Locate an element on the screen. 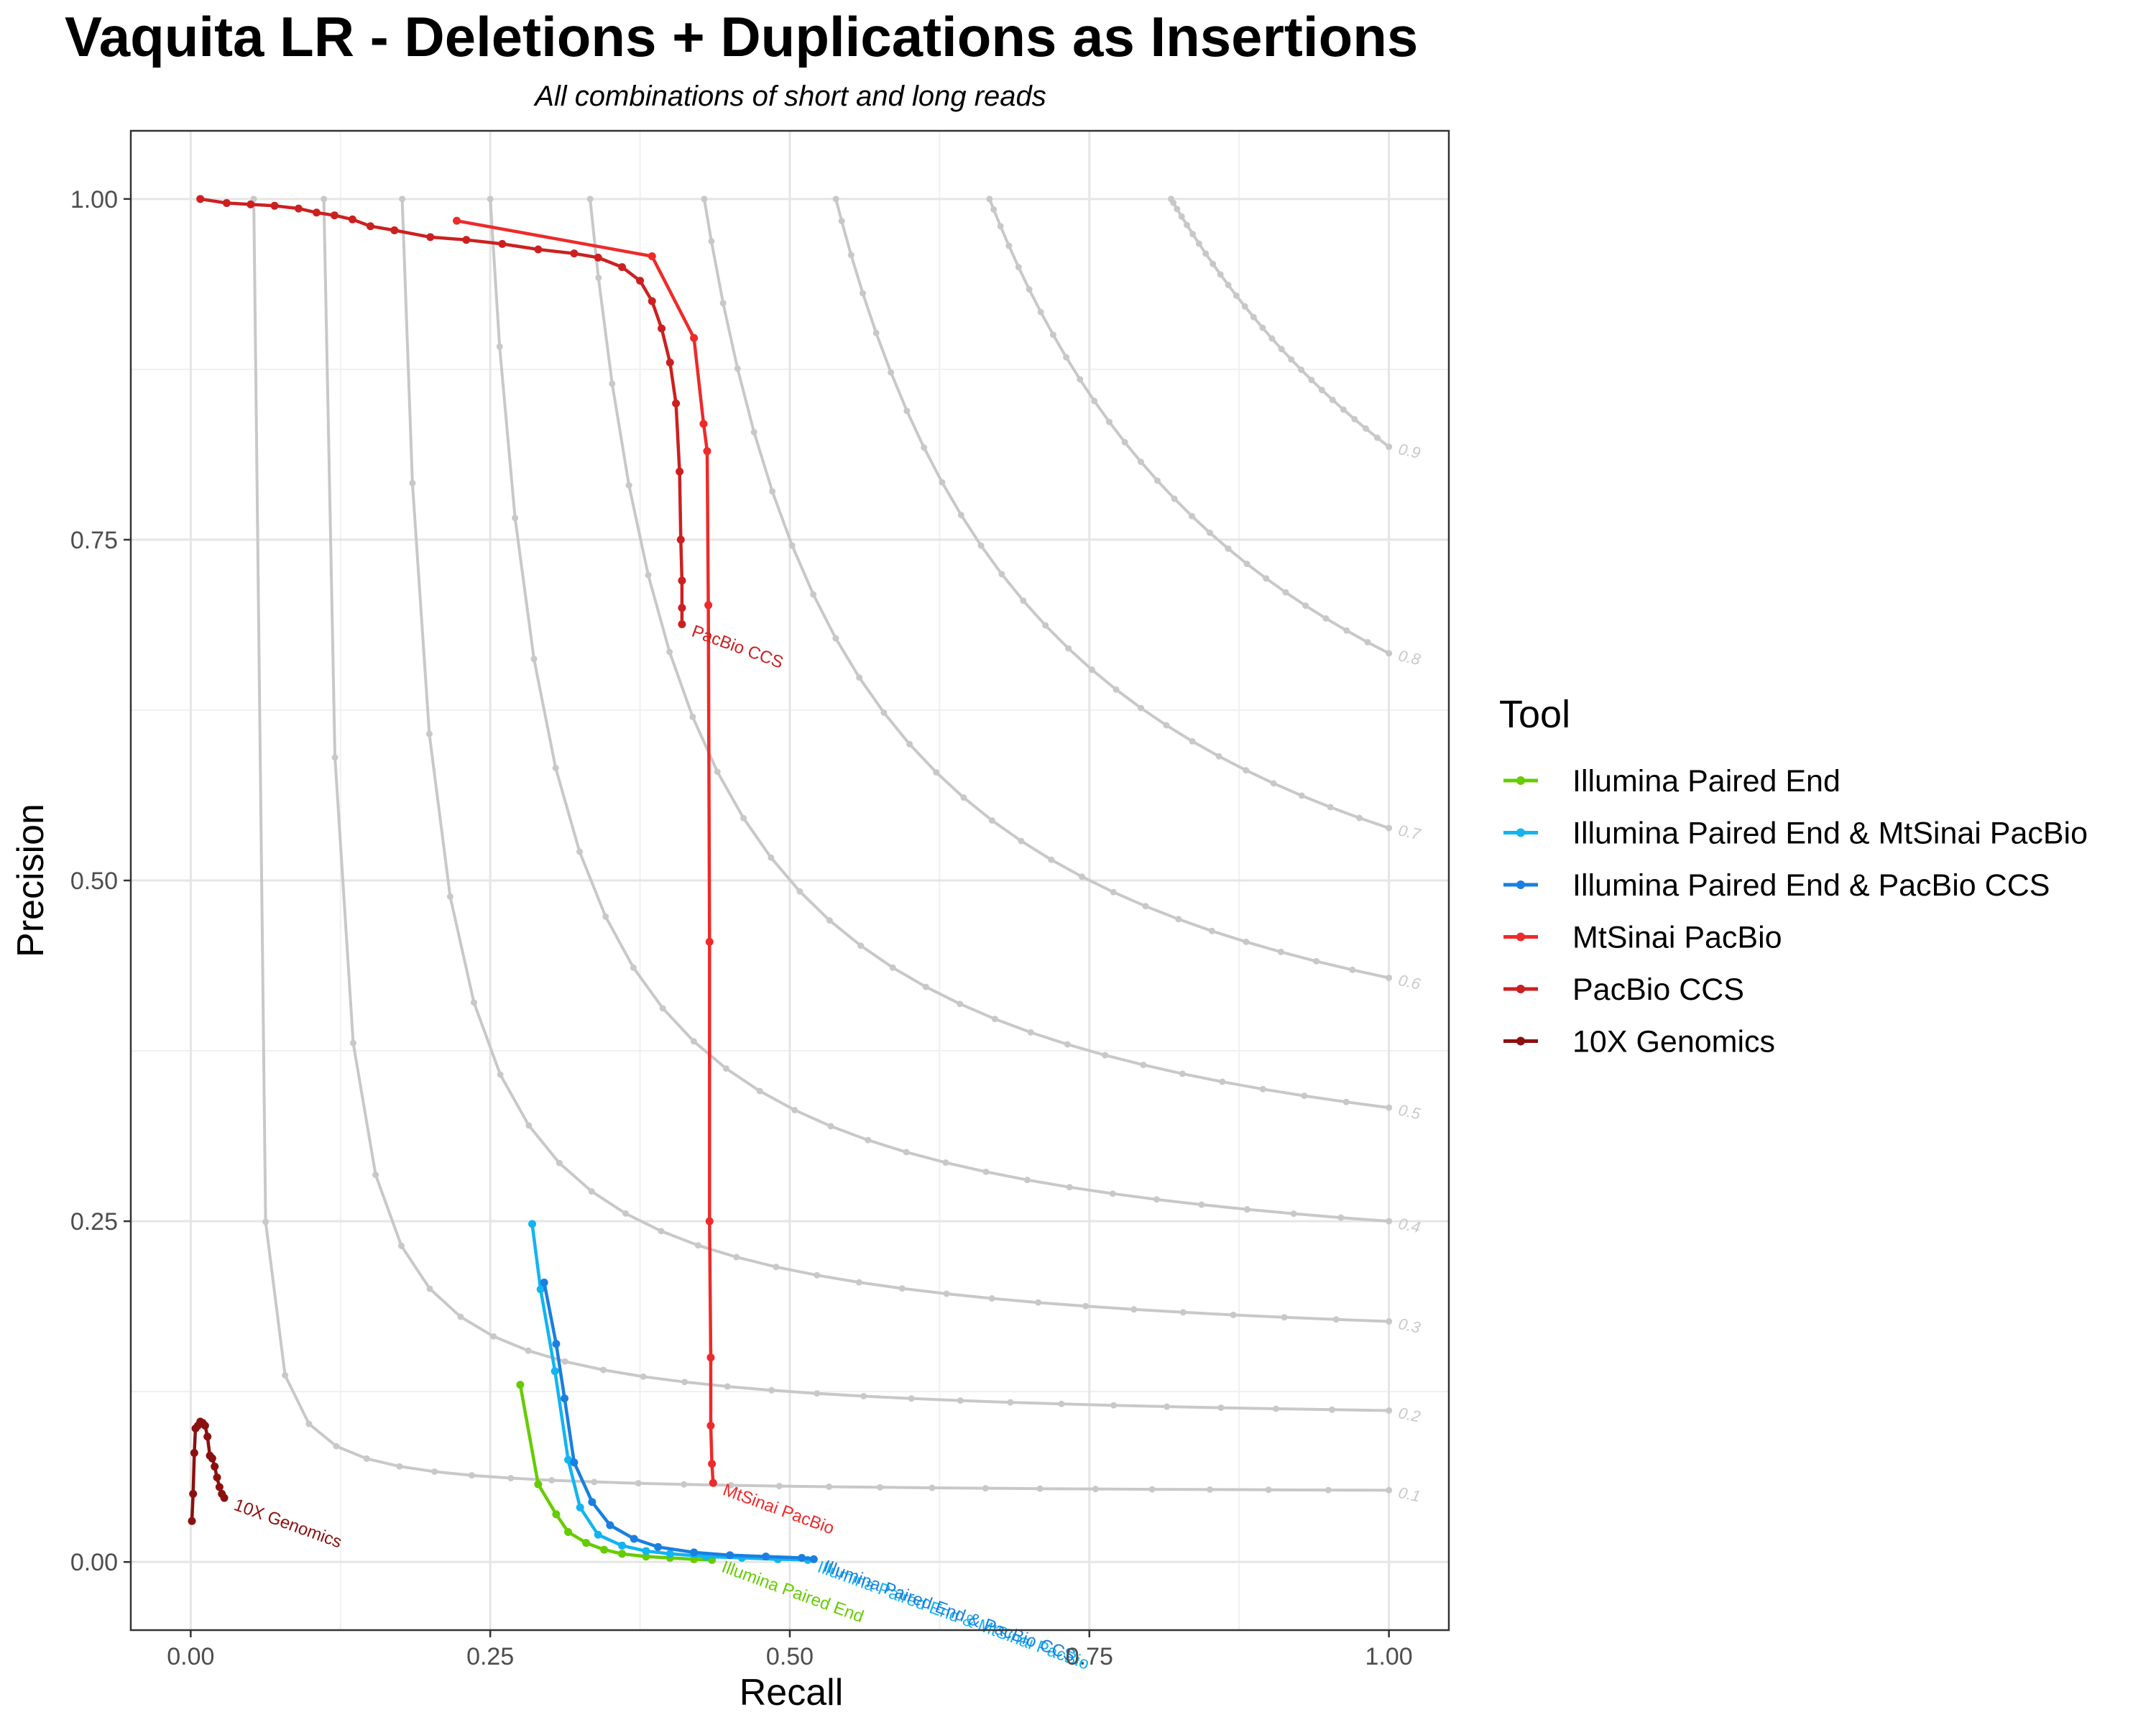 This screenshot has width=2156, height=1725. chart-subtitle: All combinations of short and long reads is located at coordinates (791, 96).